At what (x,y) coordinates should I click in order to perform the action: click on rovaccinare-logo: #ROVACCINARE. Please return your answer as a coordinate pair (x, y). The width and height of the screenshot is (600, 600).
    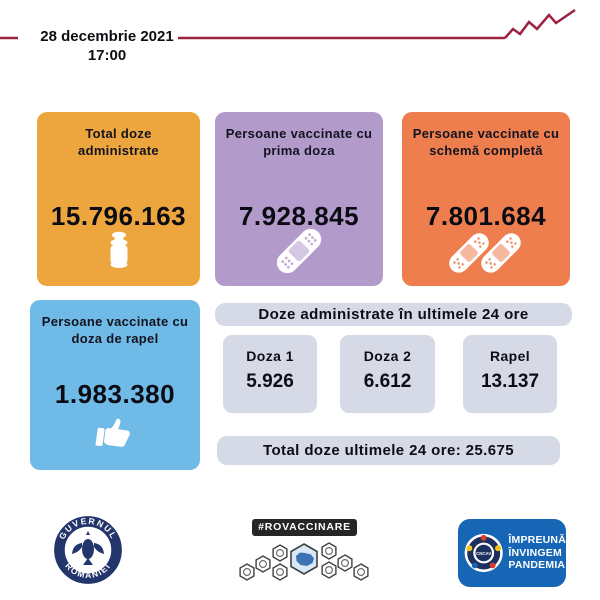
    Looking at the image, I should click on (304, 555).